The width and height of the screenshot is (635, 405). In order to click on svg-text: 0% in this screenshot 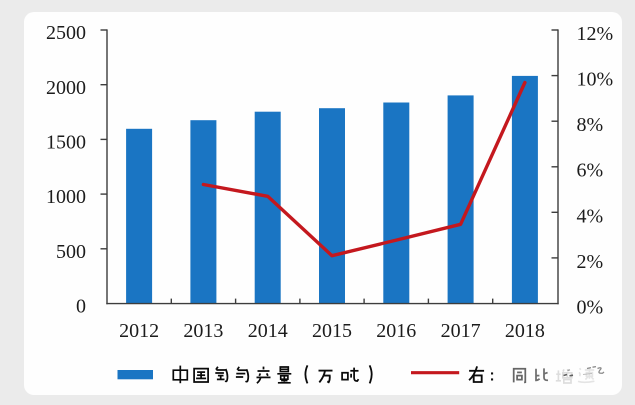, I will do `click(590, 307)`.